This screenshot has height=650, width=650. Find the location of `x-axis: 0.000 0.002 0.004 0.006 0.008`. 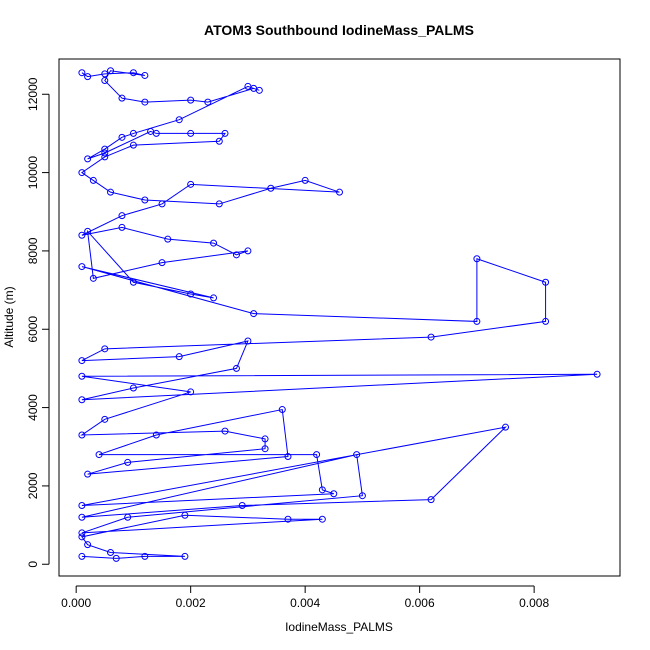

x-axis: 0.000 0.002 0.004 0.006 0.008 is located at coordinates (305, 597).